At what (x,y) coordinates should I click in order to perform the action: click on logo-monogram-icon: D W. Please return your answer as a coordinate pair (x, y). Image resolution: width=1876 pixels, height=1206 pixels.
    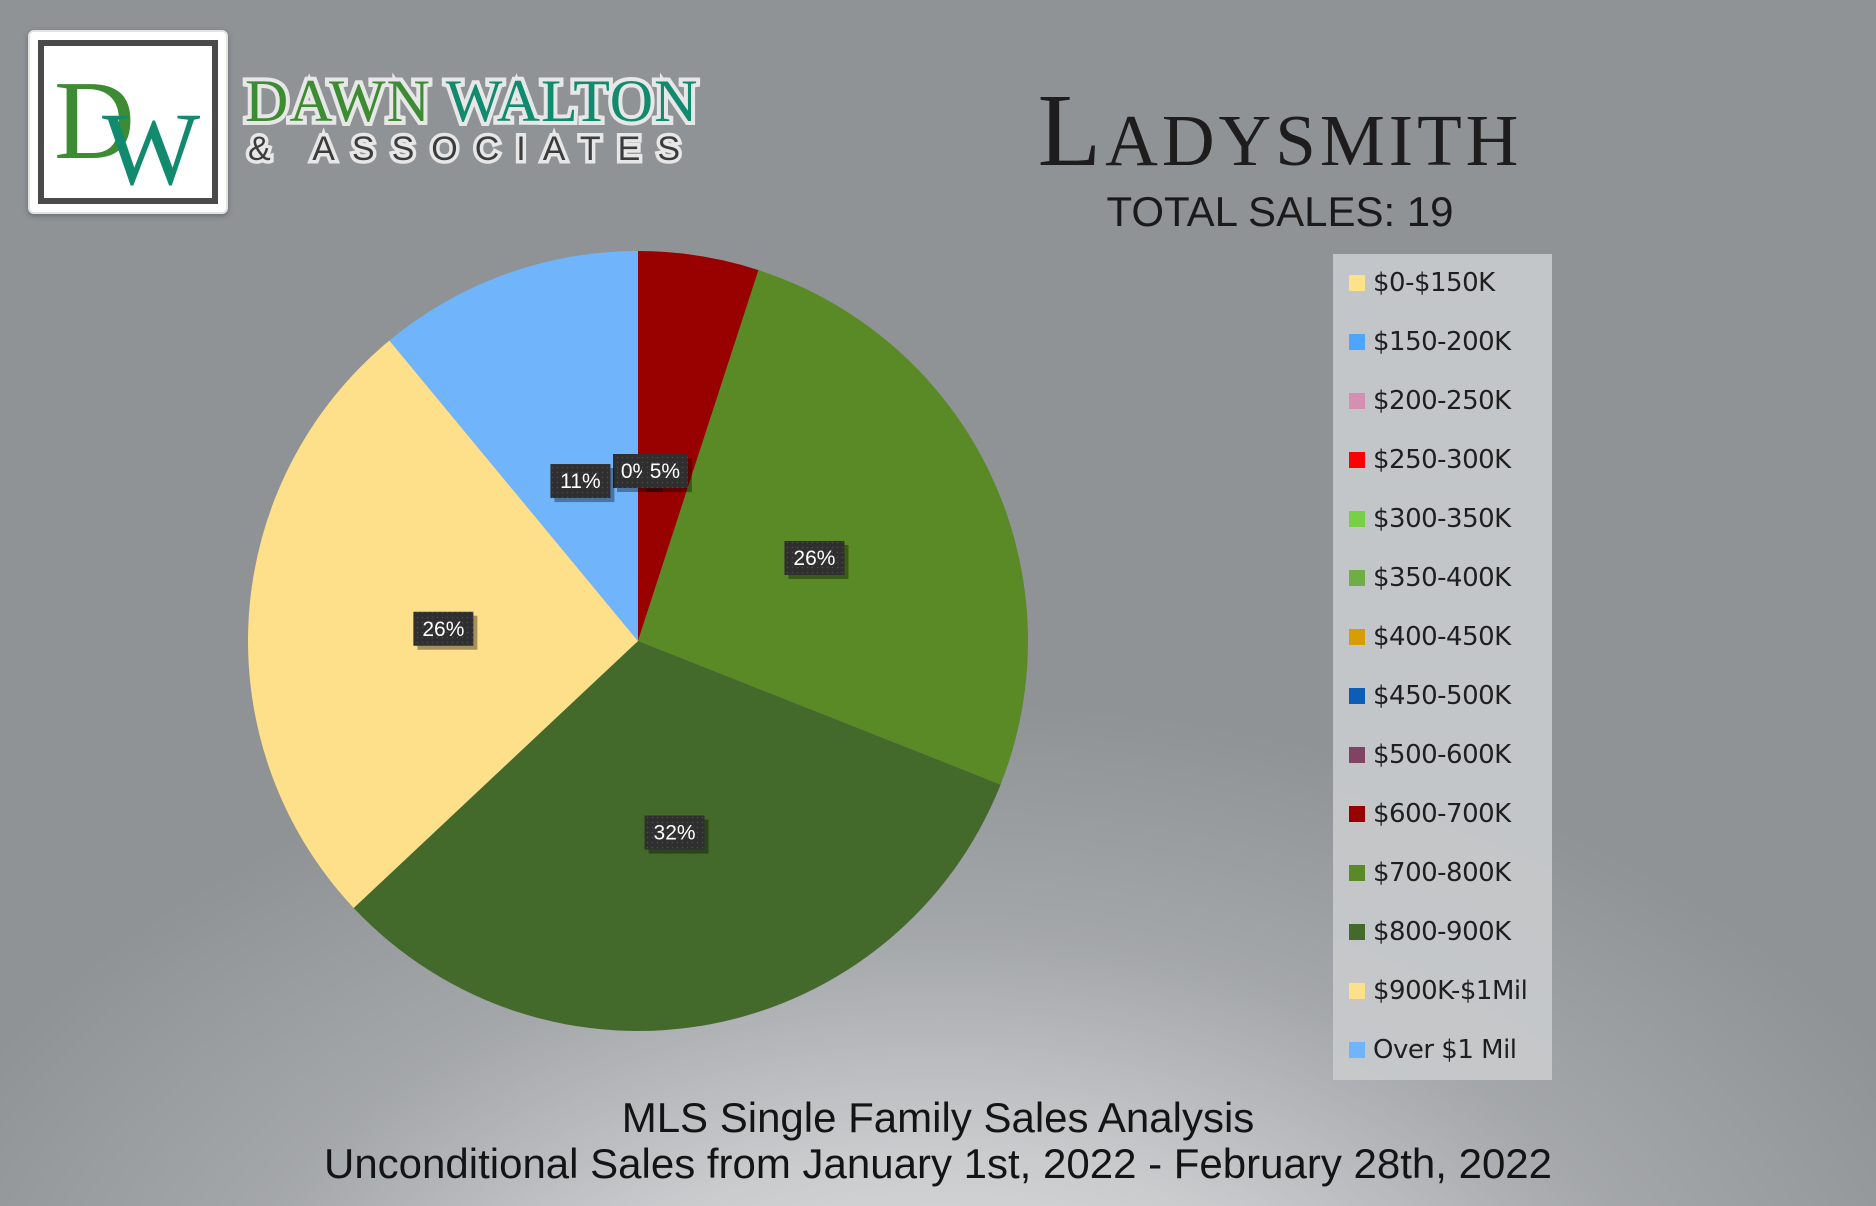
    Looking at the image, I should click on (127, 128).